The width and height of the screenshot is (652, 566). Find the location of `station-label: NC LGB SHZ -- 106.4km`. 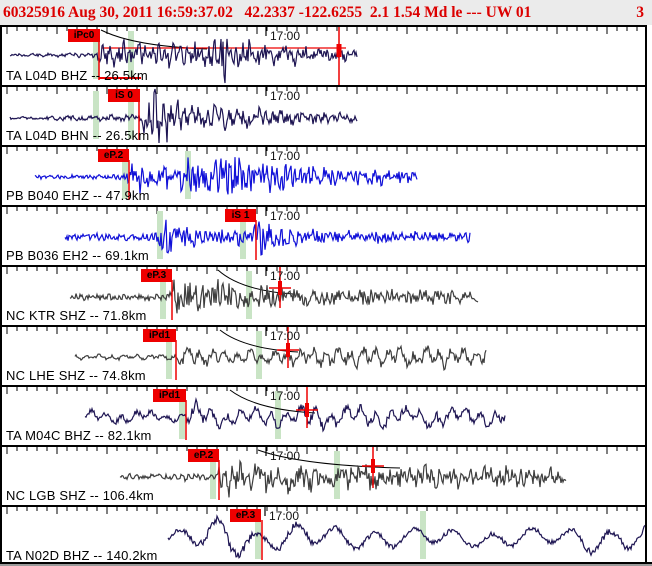

station-label: NC LGB SHZ -- 106.4km is located at coordinates (80, 495).